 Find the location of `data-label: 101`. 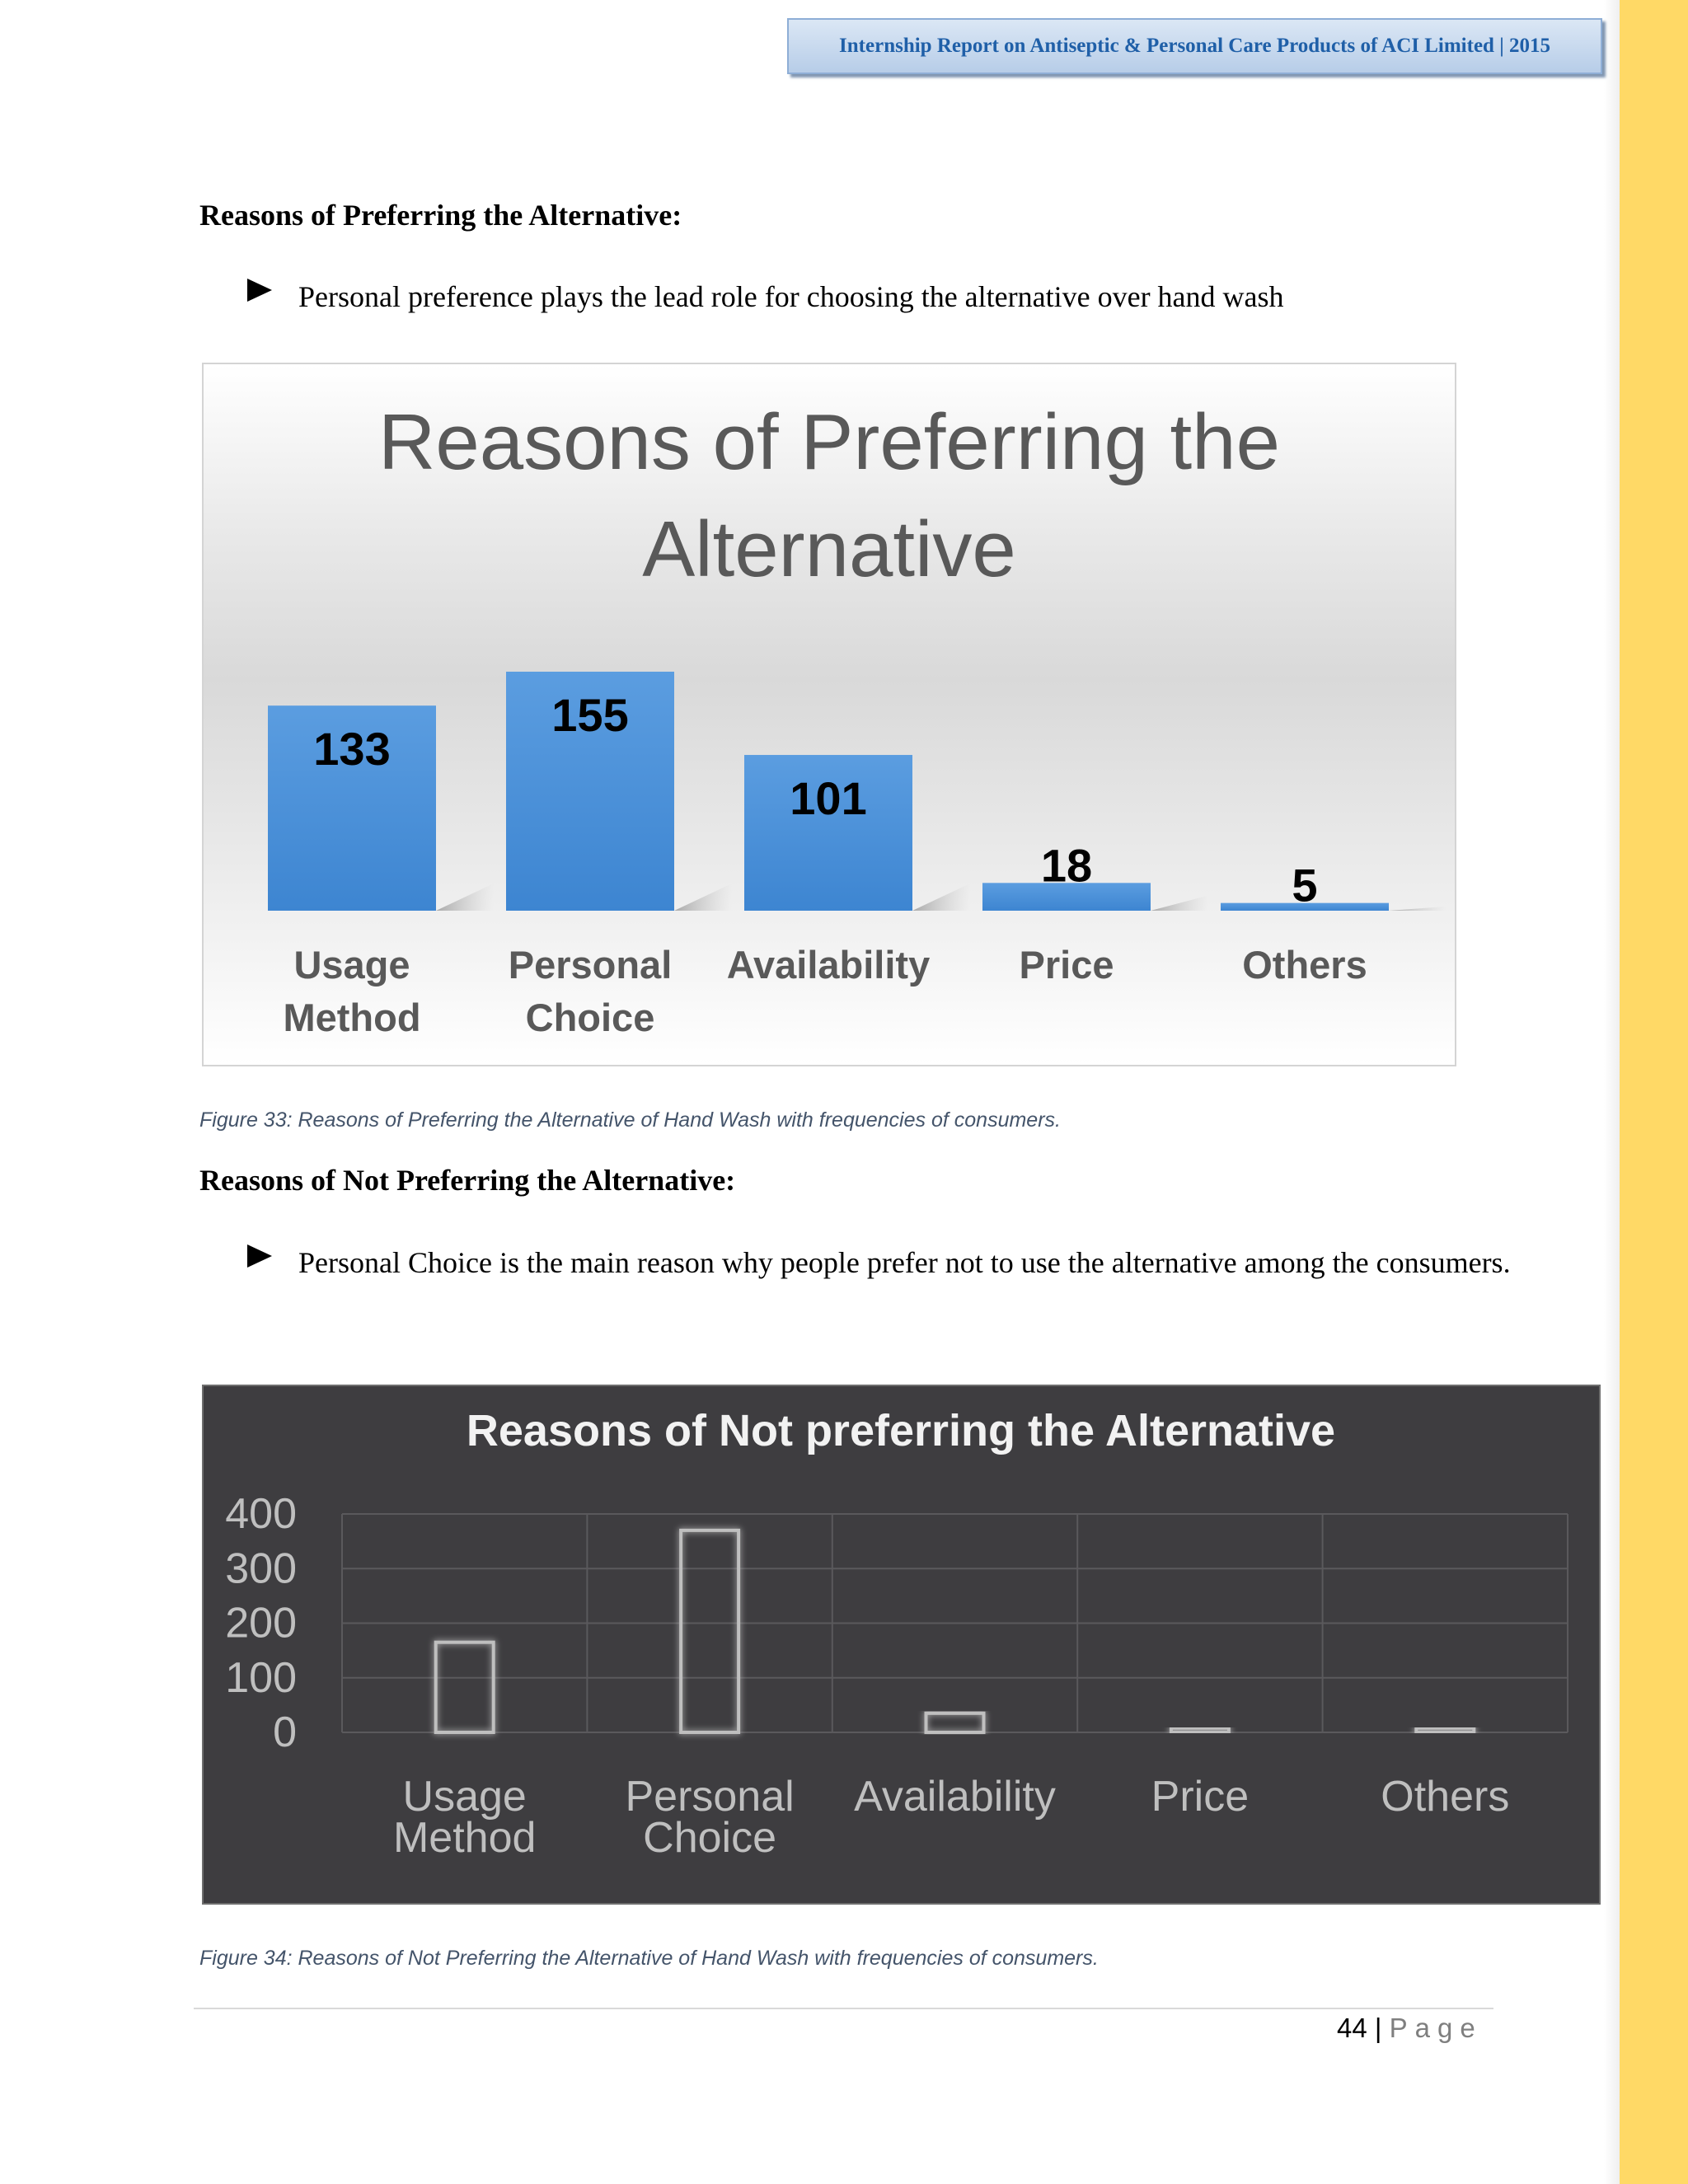

data-label: 101 is located at coordinates (828, 798).